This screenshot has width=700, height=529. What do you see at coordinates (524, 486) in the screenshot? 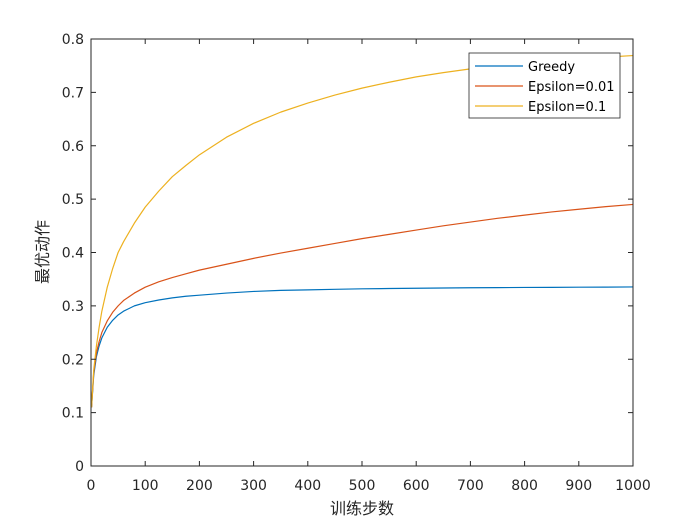
I see `x-tick-label: 800` at bounding box center [524, 486].